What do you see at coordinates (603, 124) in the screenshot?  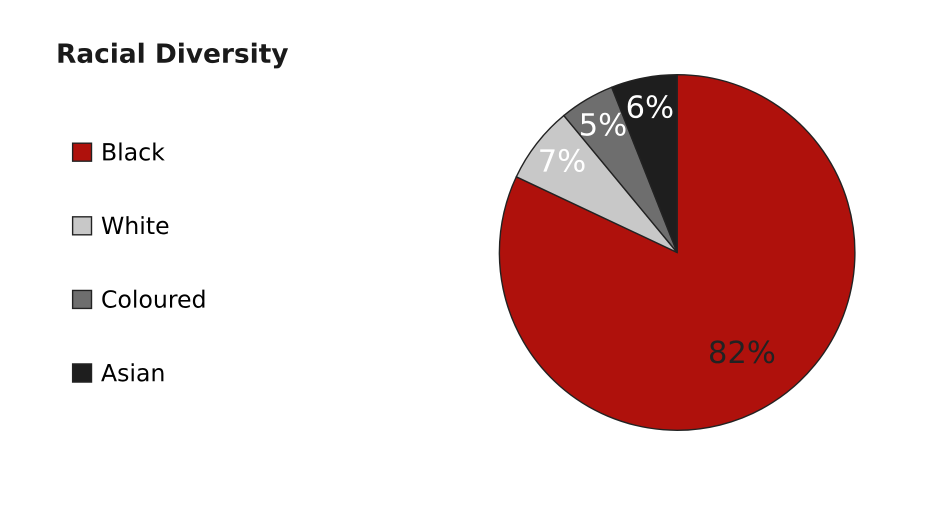 I see `data-label: 5%` at bounding box center [603, 124].